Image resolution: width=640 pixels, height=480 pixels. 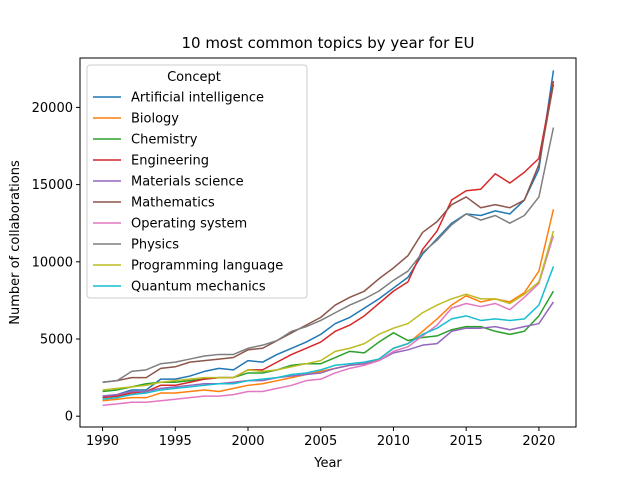 What do you see at coordinates (170, 161) in the screenshot?
I see `legend-label-engineering: Engineering` at bounding box center [170, 161].